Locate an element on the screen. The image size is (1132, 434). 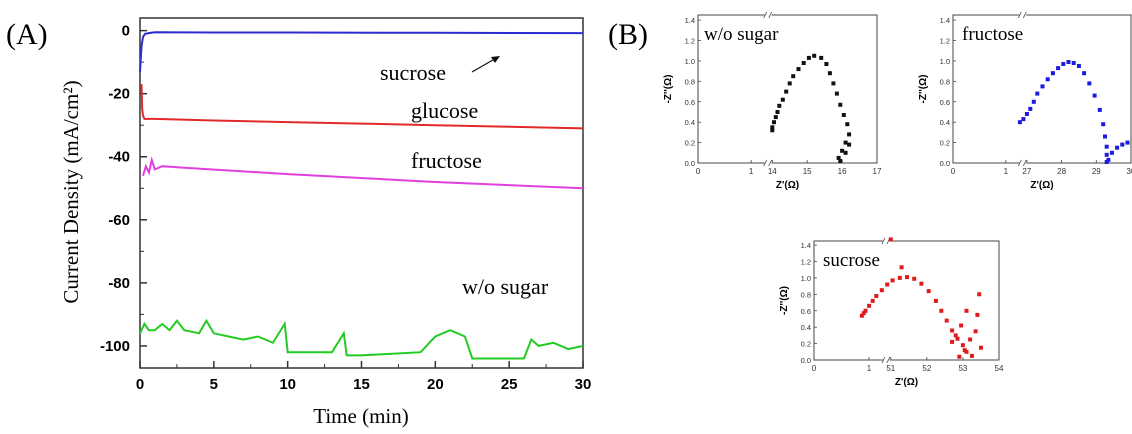
panel-a-label: (A) is located at coordinates (27, 34).